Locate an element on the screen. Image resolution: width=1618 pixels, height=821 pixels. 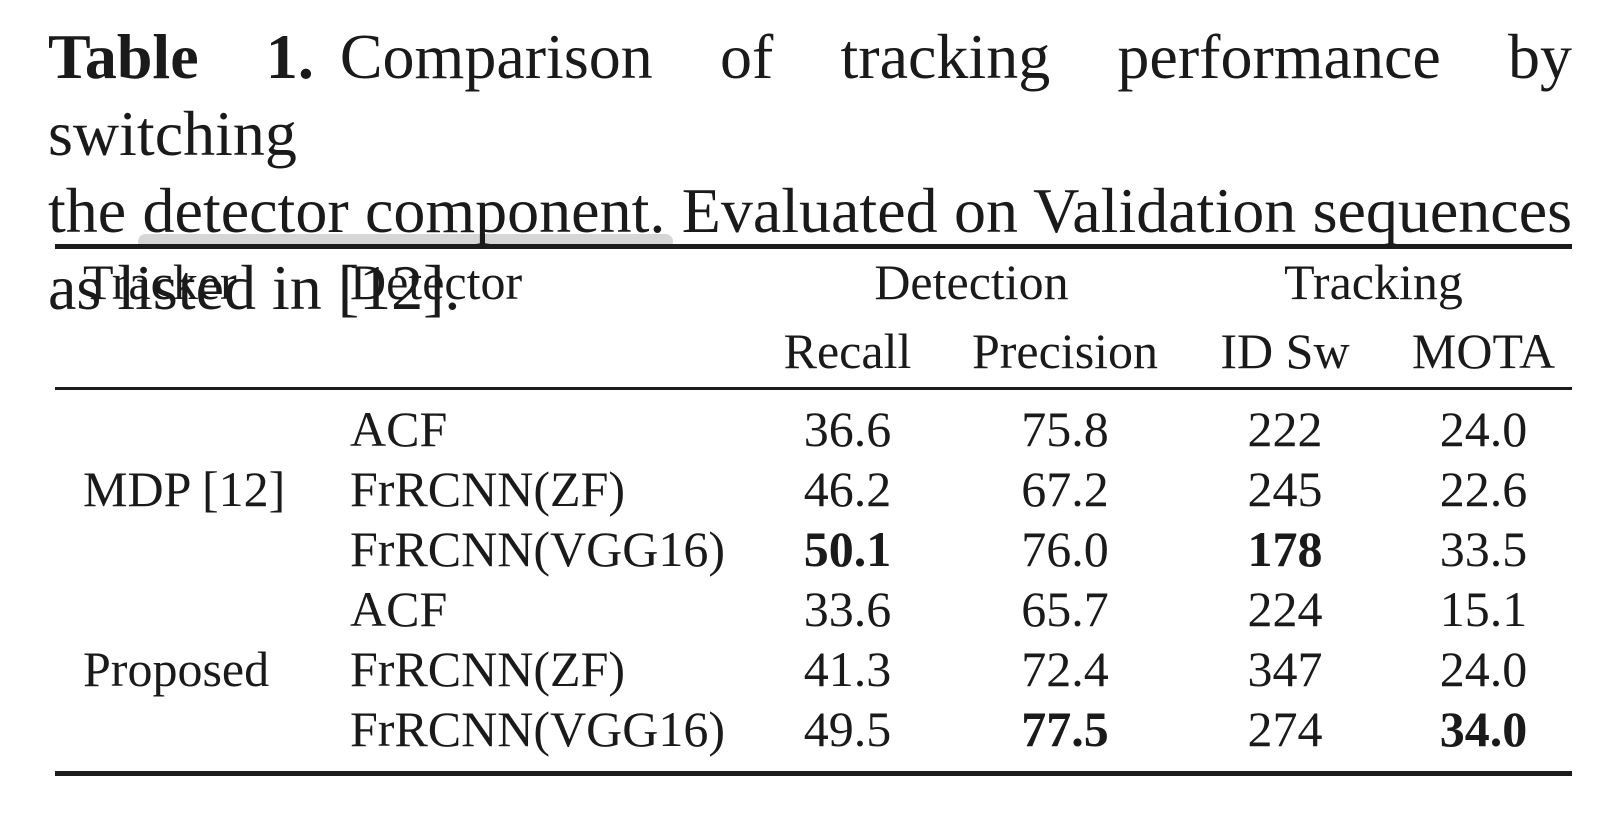
cell-recall: 46.2 is located at coordinates (847, 489).